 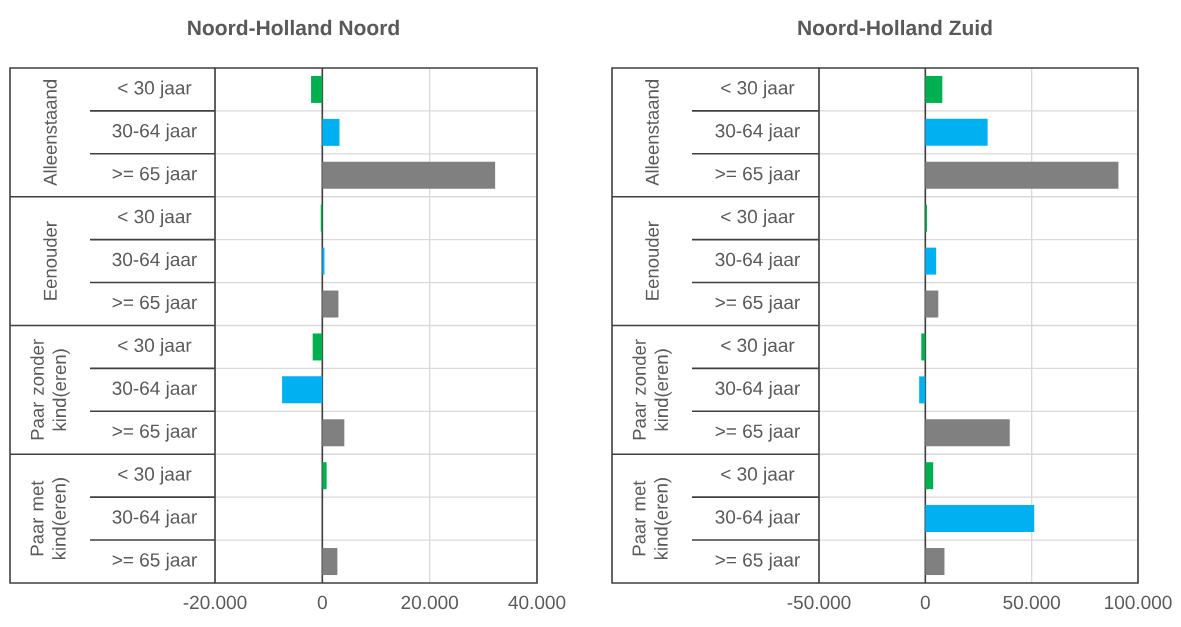 What do you see at coordinates (293, 27) in the screenshot?
I see `chart-title: Noord-Holland Noord` at bounding box center [293, 27].